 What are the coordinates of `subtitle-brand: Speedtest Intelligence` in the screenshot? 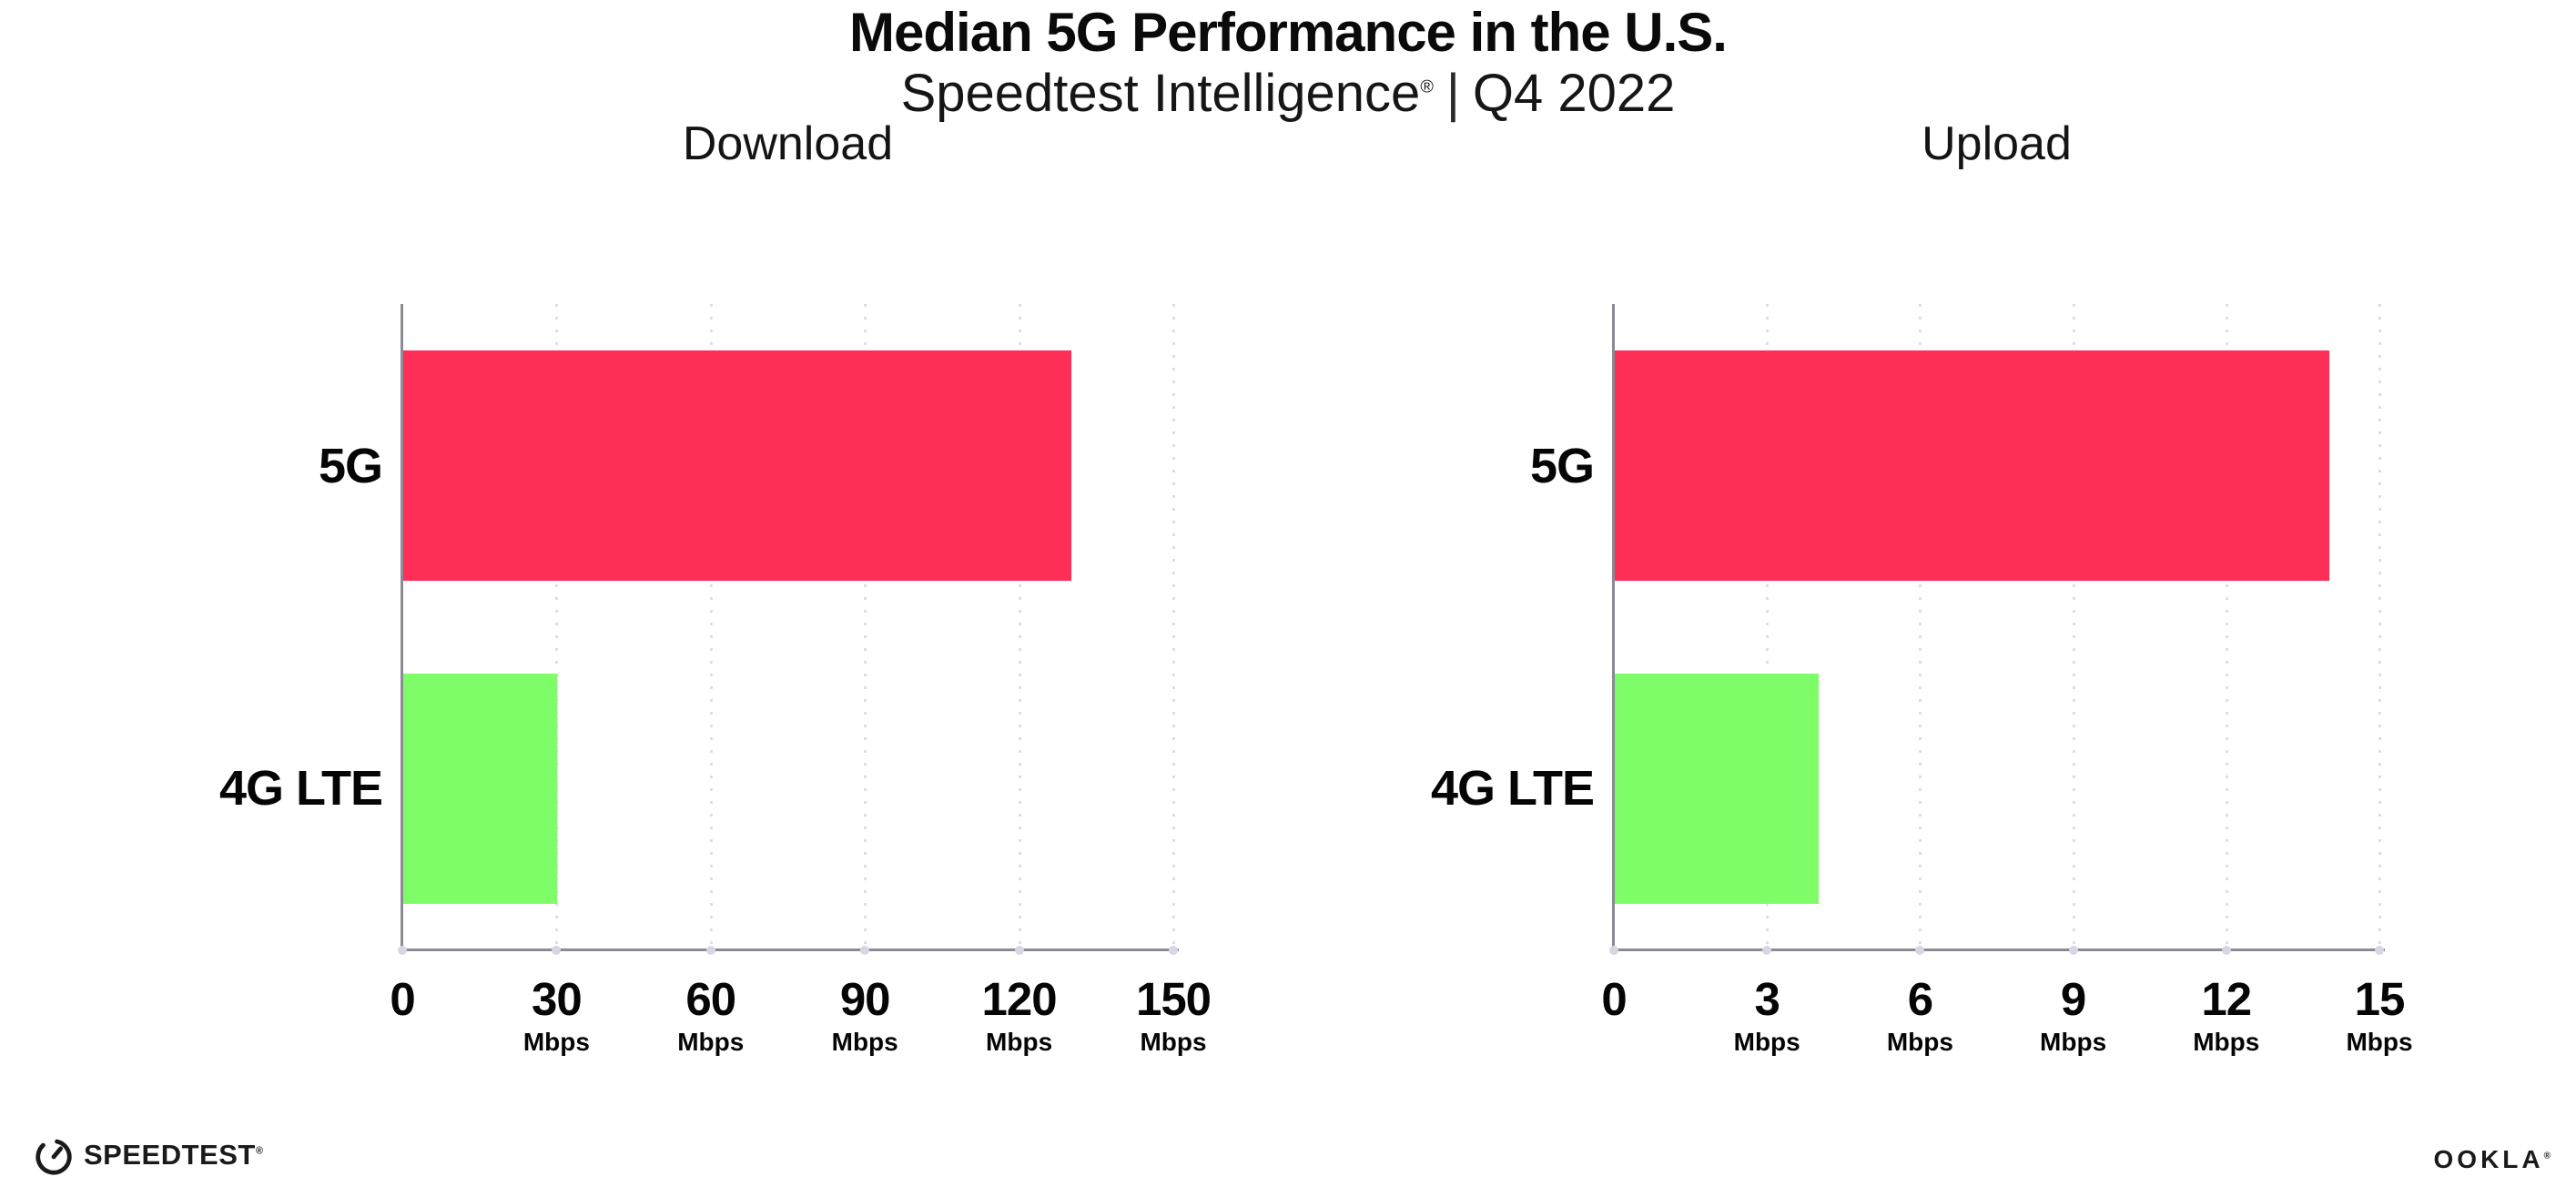 It's located at (1160, 93).